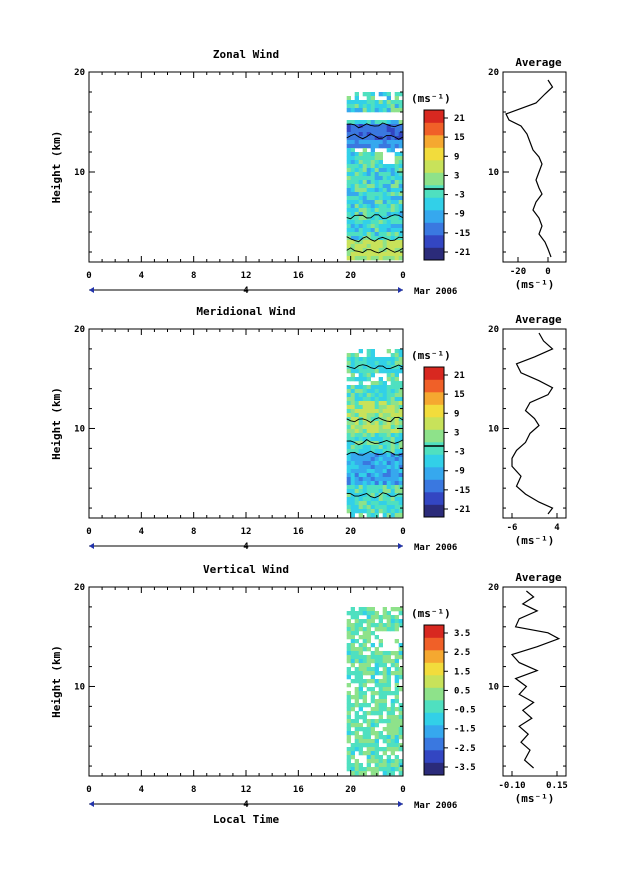 The image size is (622, 877). What do you see at coordinates (400, 804) in the screenshot?
I see `day-arrow-right` at bounding box center [400, 804].